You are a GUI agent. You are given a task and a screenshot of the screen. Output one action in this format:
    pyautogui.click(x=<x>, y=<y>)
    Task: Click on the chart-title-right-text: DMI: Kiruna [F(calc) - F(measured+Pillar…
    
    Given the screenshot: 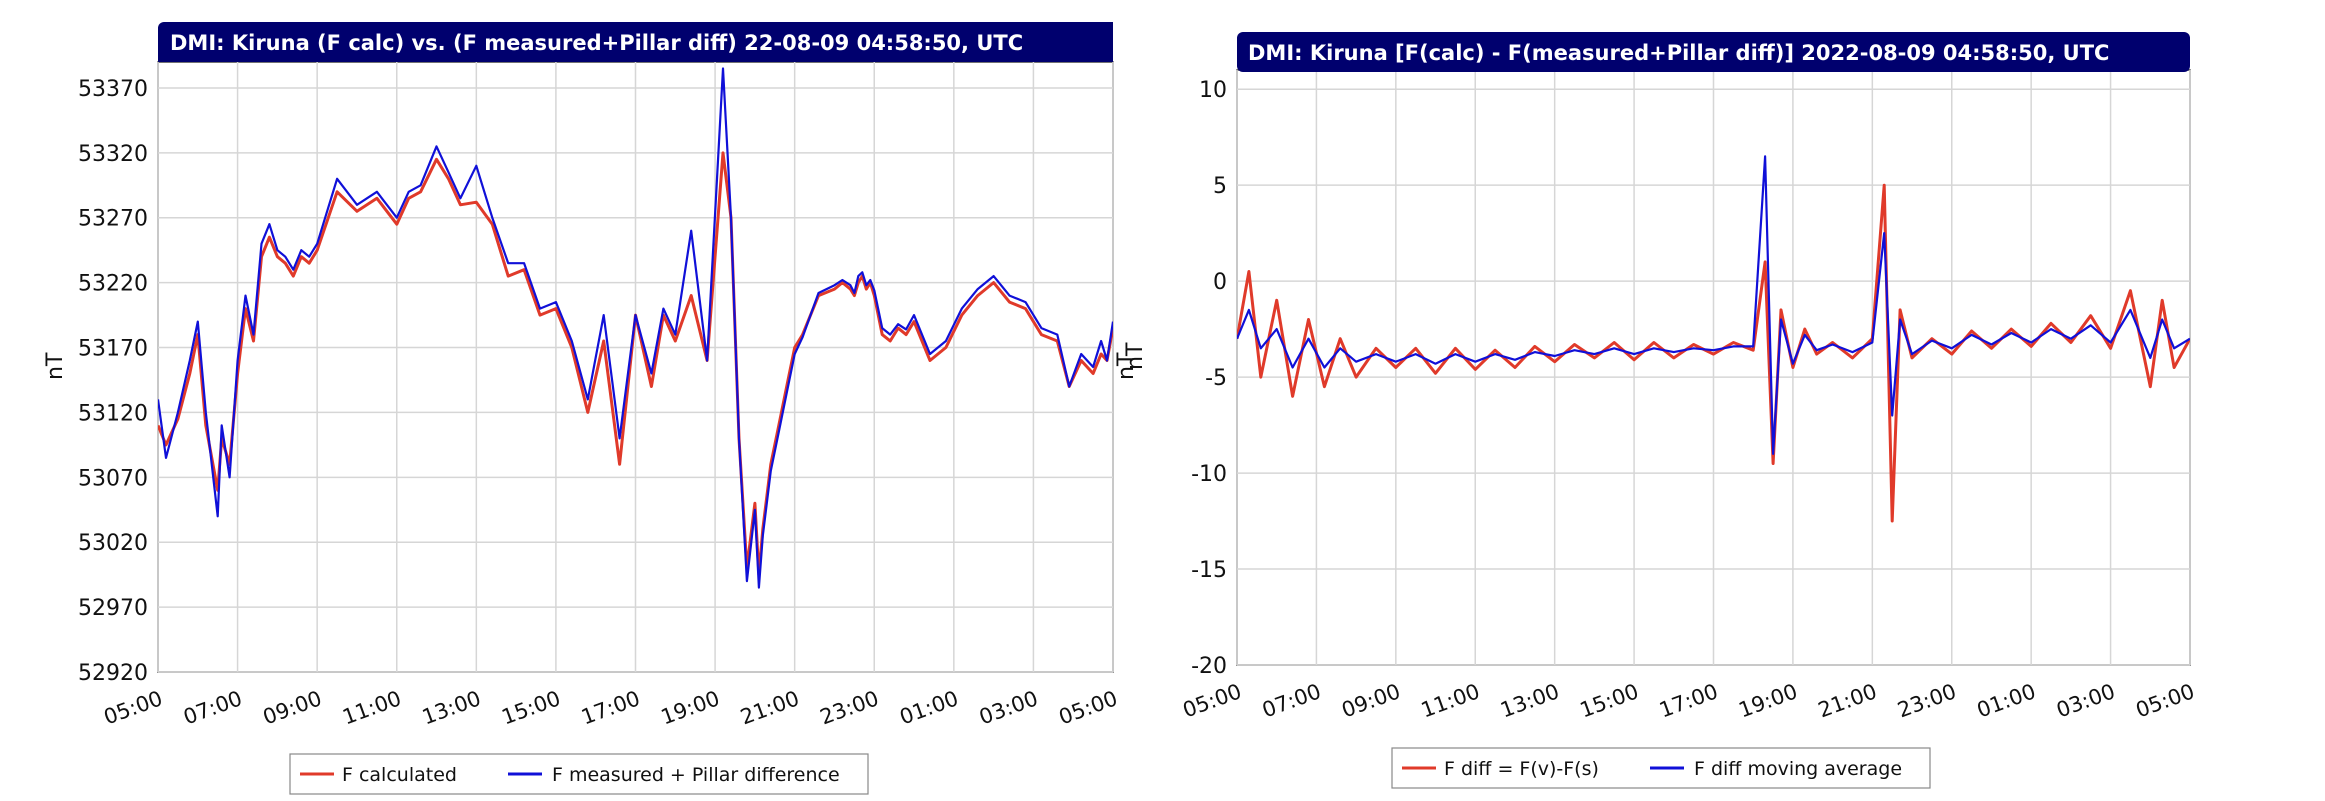 What is the action you would take?
    pyautogui.click(x=1678, y=53)
    